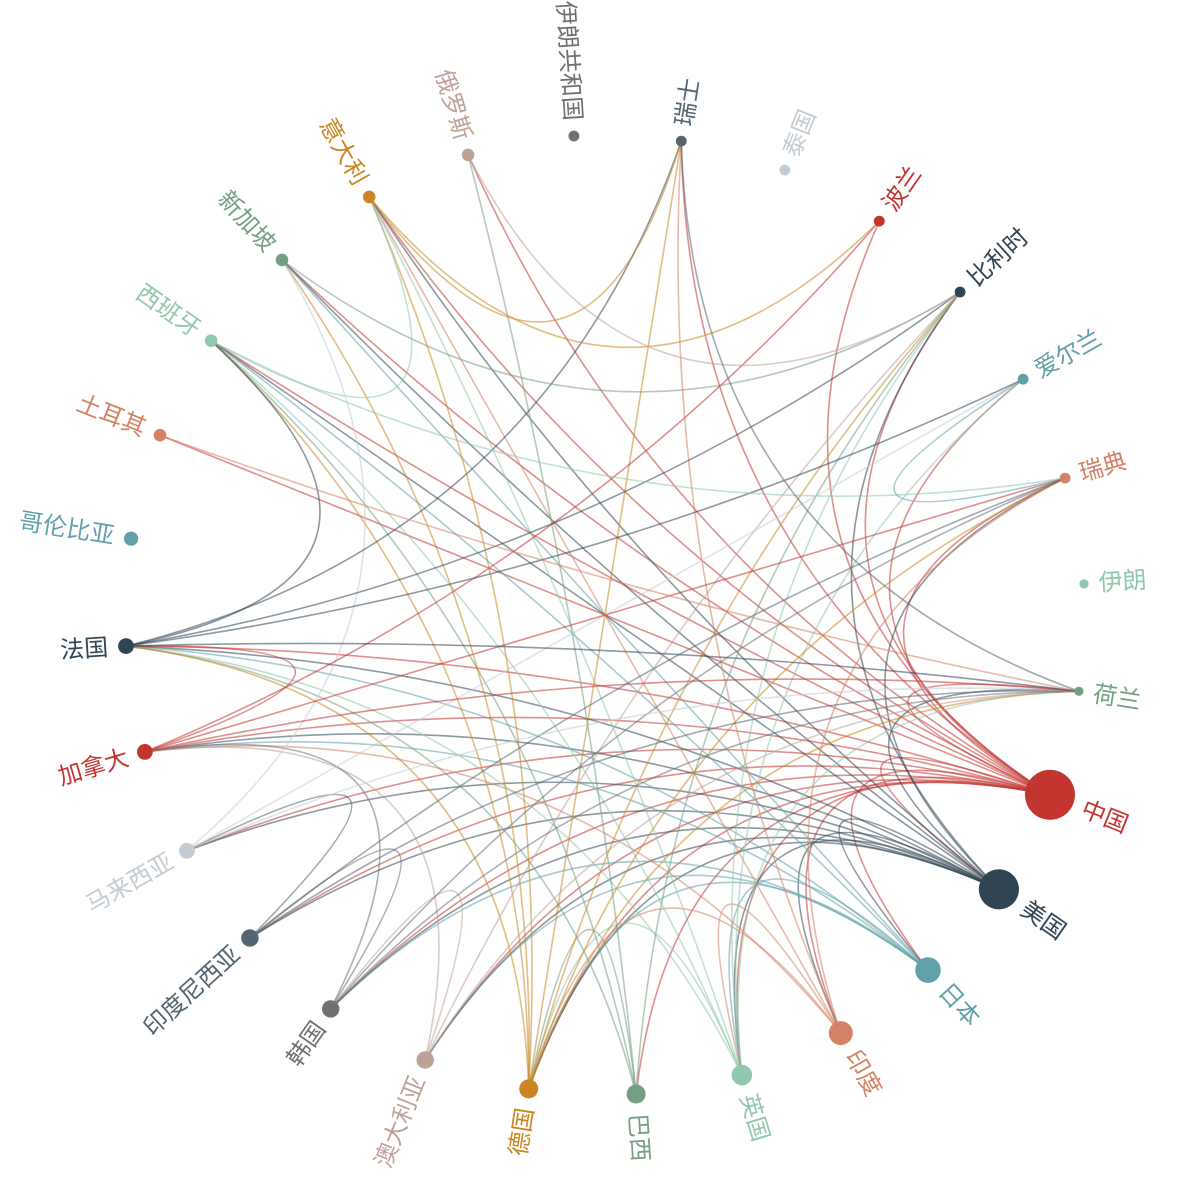  What do you see at coordinates (282, 260) in the screenshot?
I see `node-dot-singapore` at bounding box center [282, 260].